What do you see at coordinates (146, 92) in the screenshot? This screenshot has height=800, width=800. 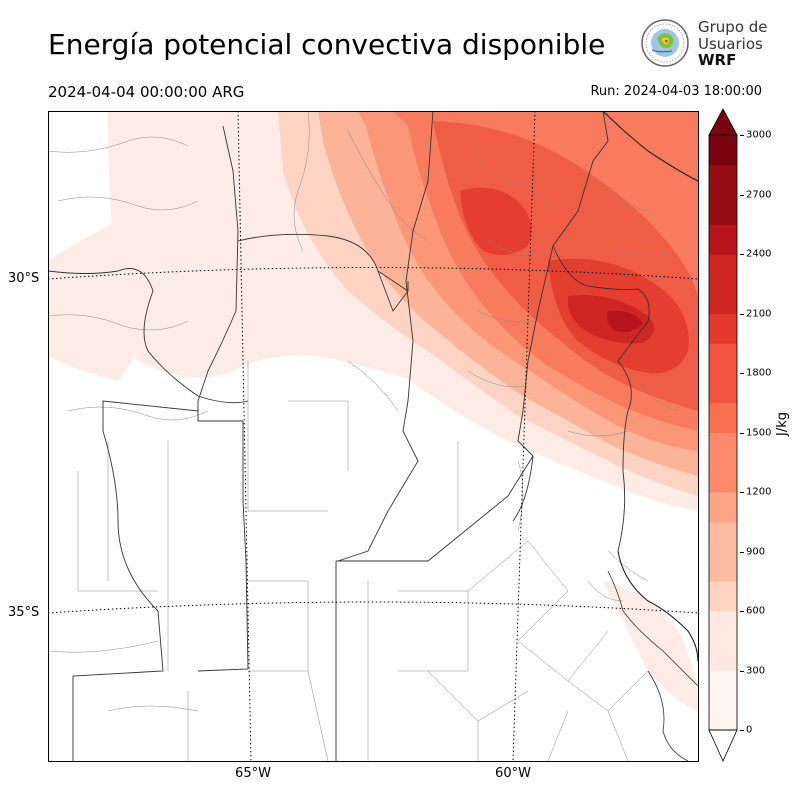 I see `valid-time-label: 2024-04-04 00:00:00 ARG` at bounding box center [146, 92].